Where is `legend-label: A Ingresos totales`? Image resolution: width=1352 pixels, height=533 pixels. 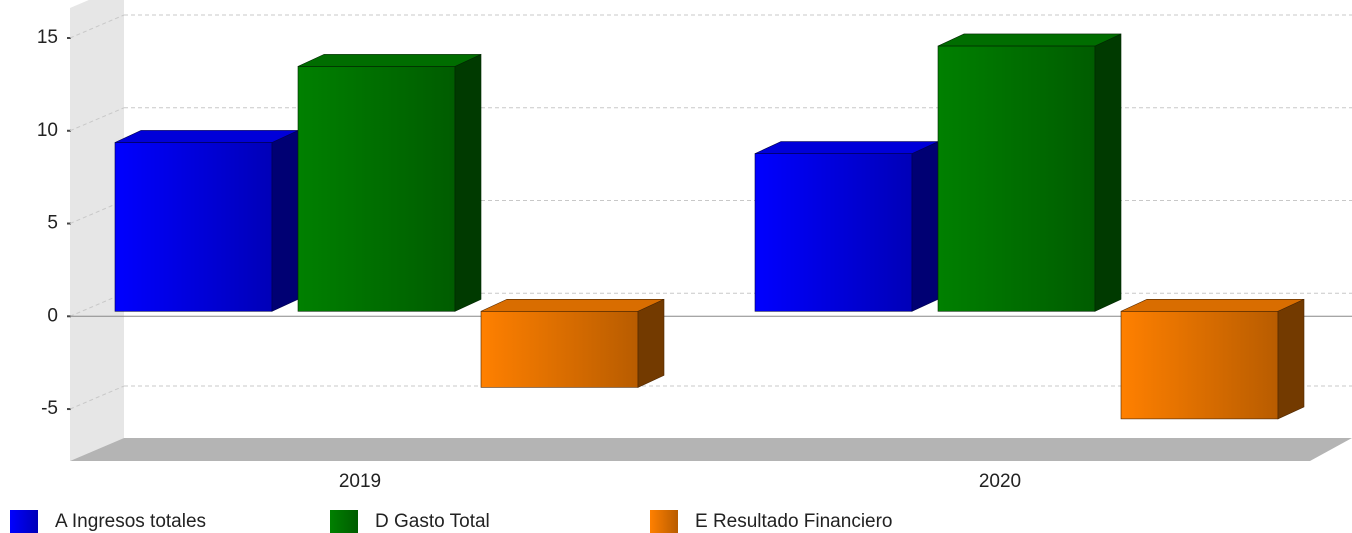 legend-label: A Ingresos totales is located at coordinates (130, 521).